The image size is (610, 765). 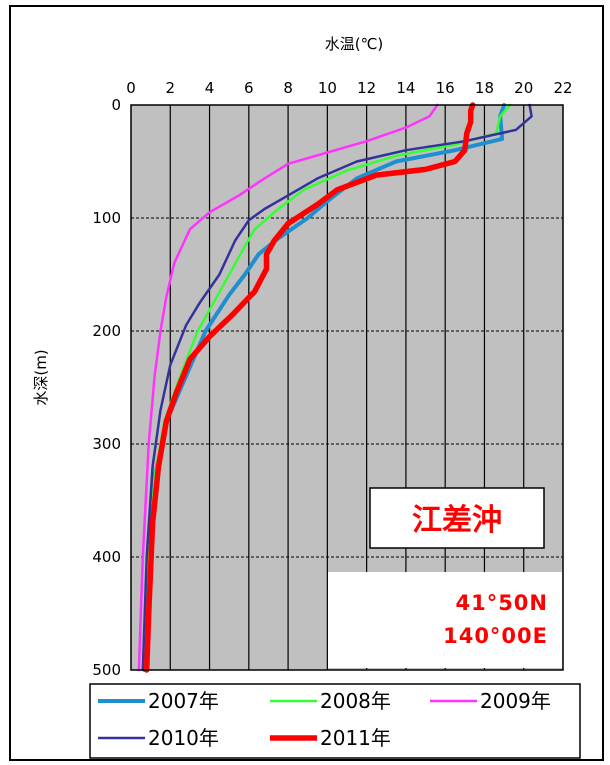 I want to click on y-axis-title: 水深(m), so click(x=41, y=377).